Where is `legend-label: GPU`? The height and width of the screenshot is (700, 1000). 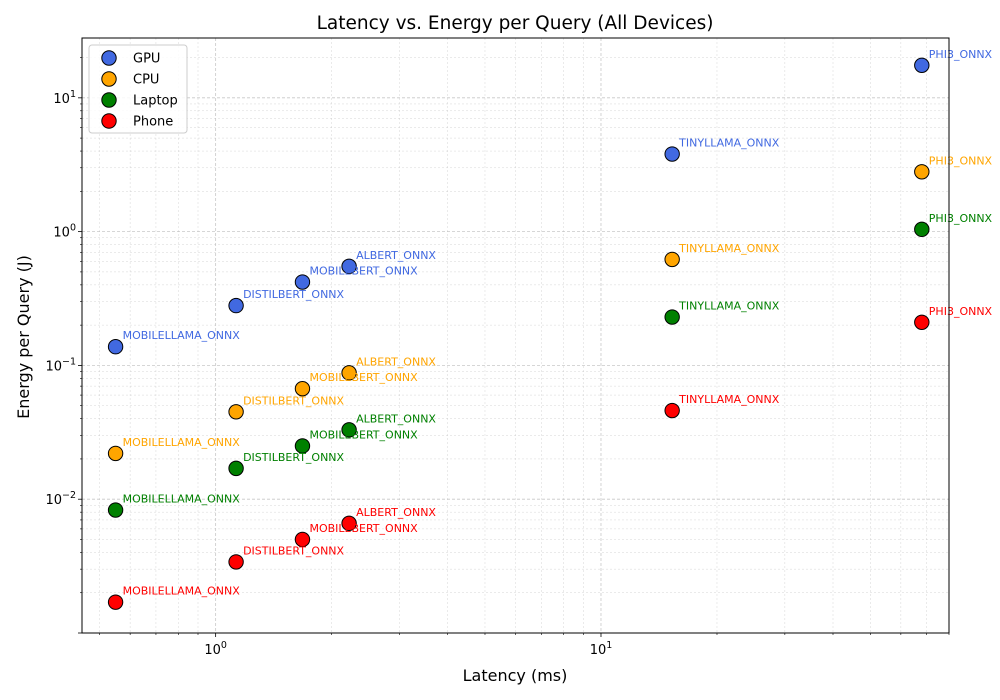 legend-label: GPU is located at coordinates (146, 59).